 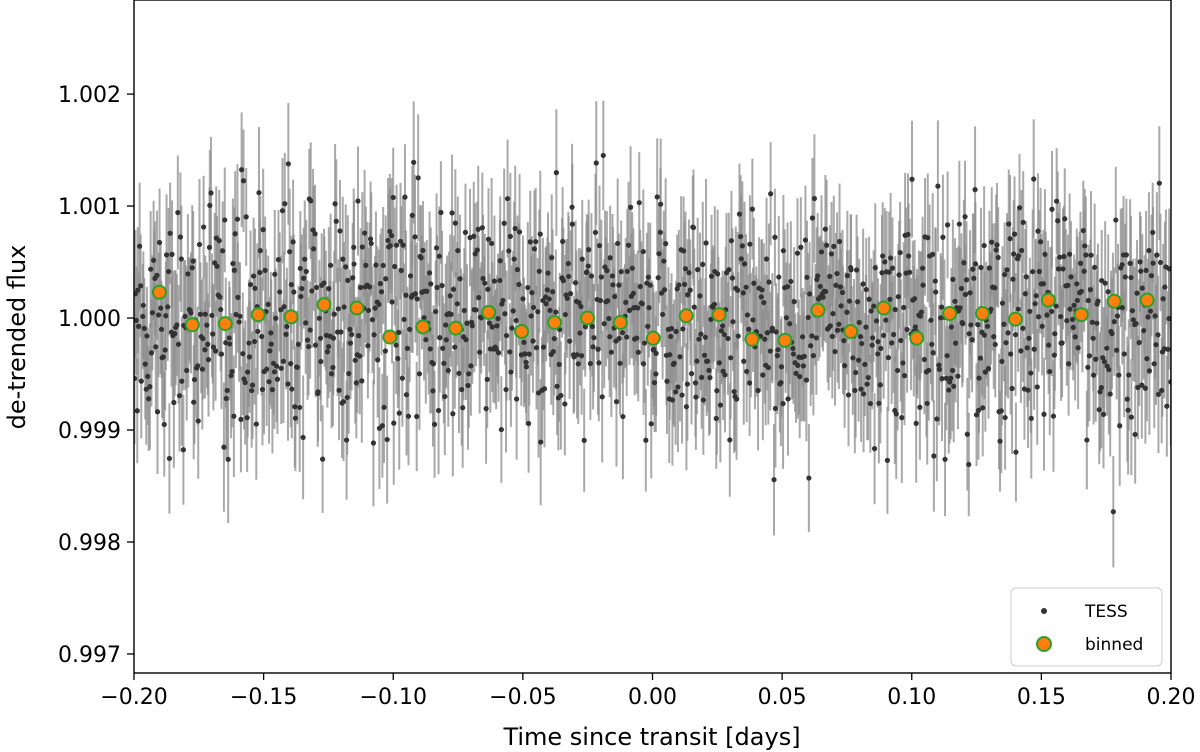 I want to click on x-tick-label: −0.05, so click(x=522, y=697).